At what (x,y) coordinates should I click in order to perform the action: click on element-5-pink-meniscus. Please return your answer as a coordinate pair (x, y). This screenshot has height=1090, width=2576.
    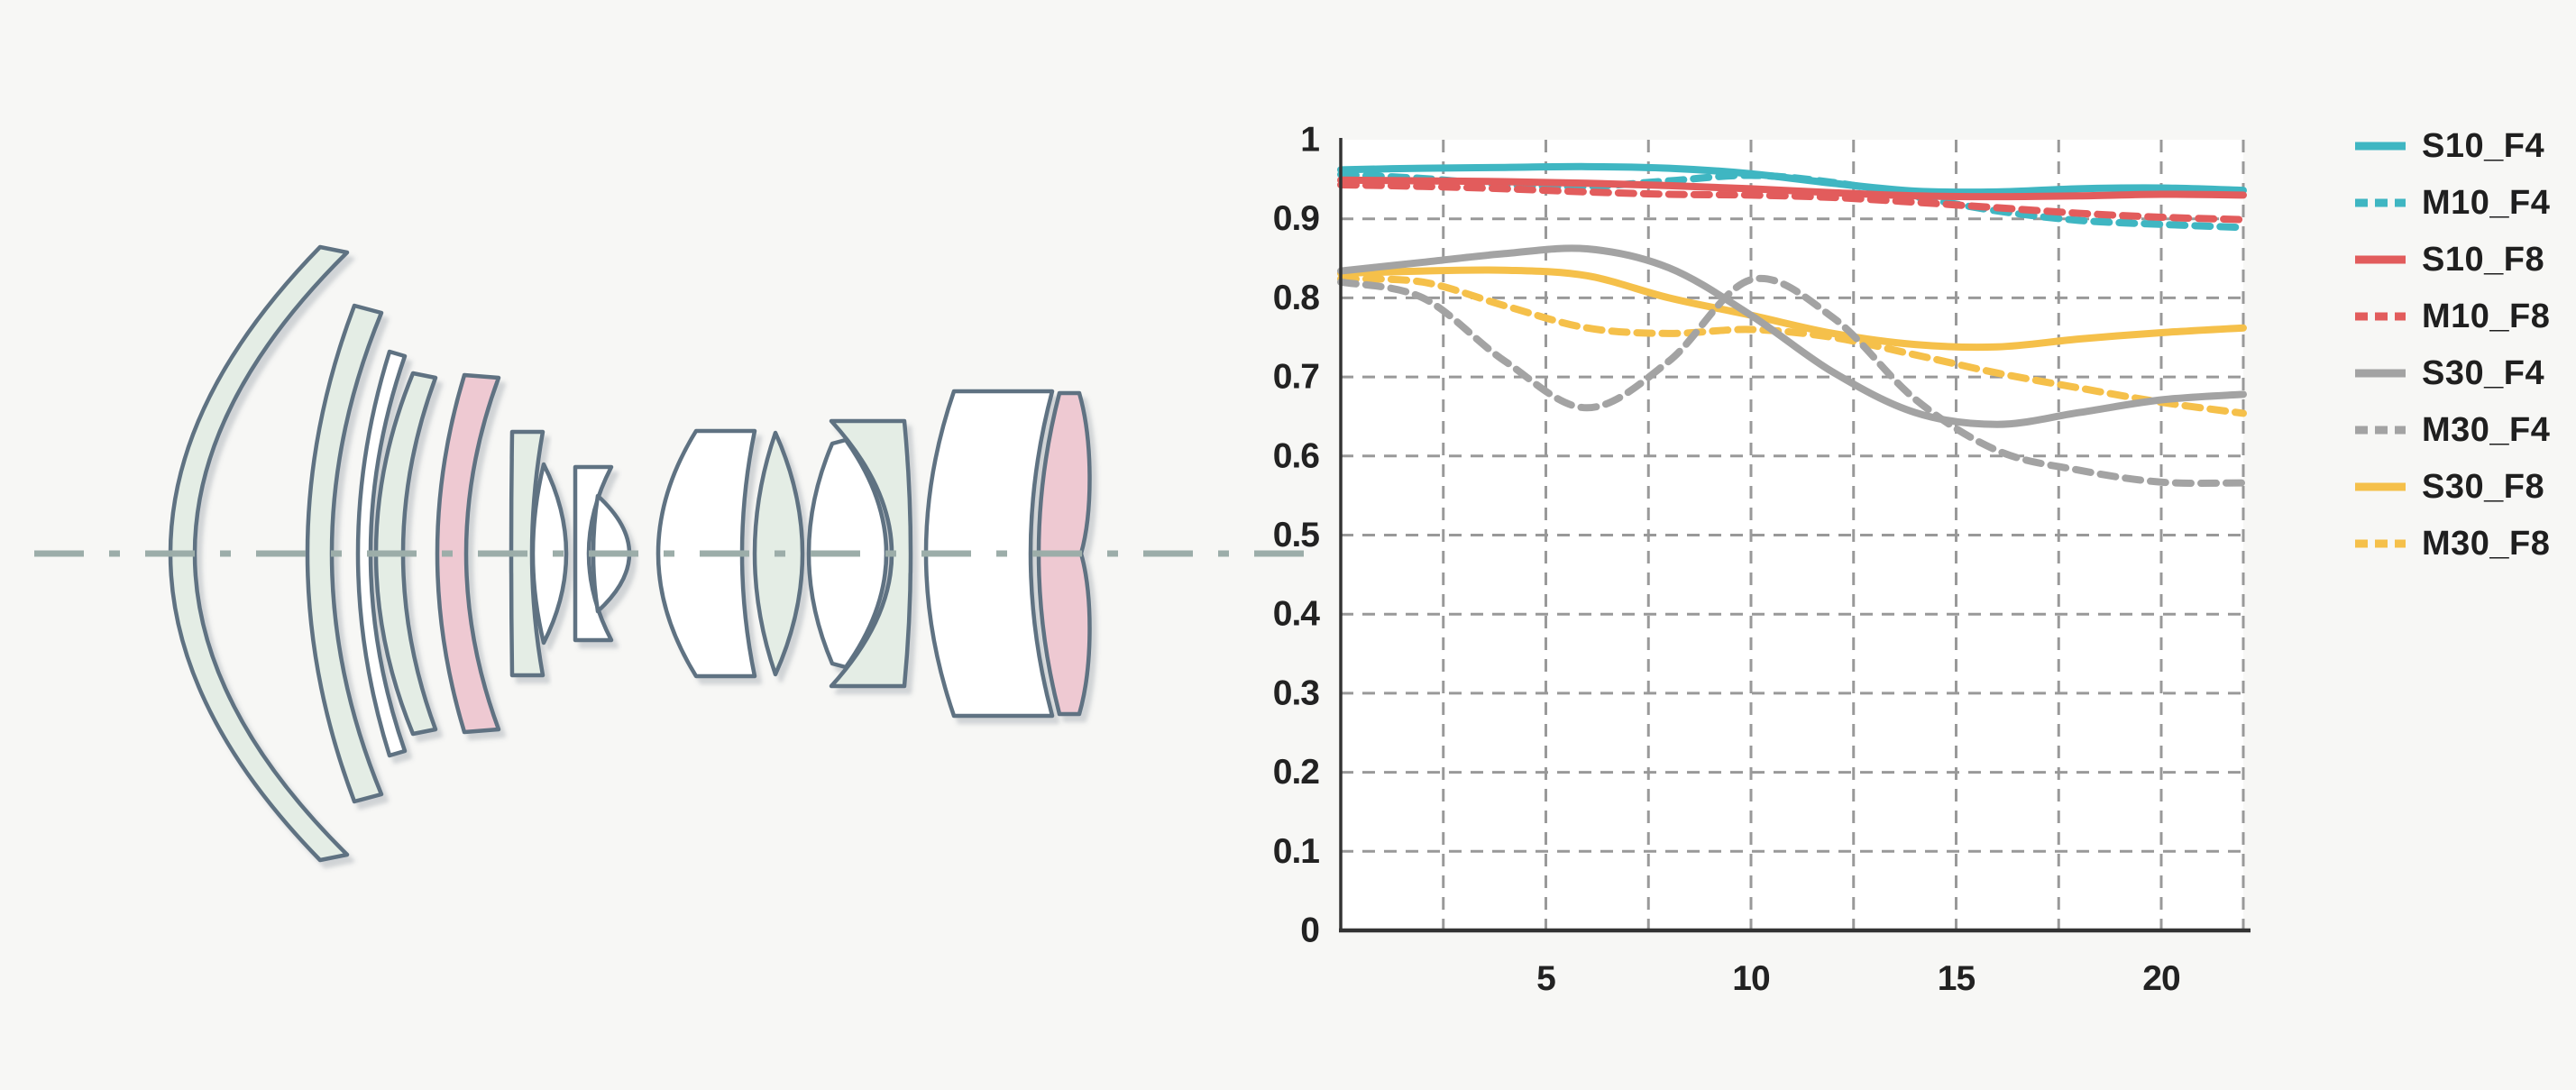
    Looking at the image, I should click on (468, 553).